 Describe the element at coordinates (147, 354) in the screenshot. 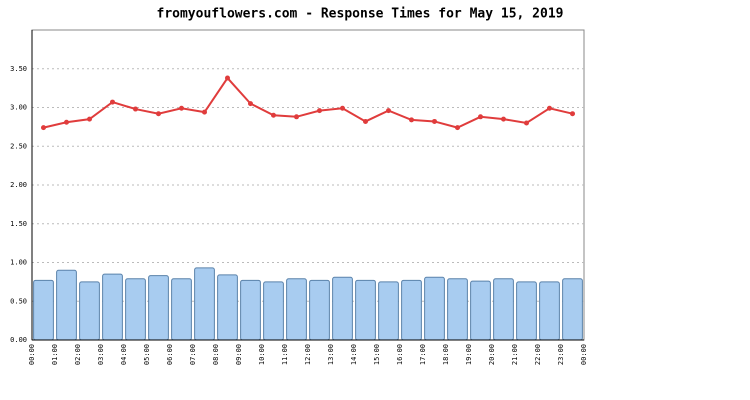

I see `x-tick-label: 05:00` at that location.